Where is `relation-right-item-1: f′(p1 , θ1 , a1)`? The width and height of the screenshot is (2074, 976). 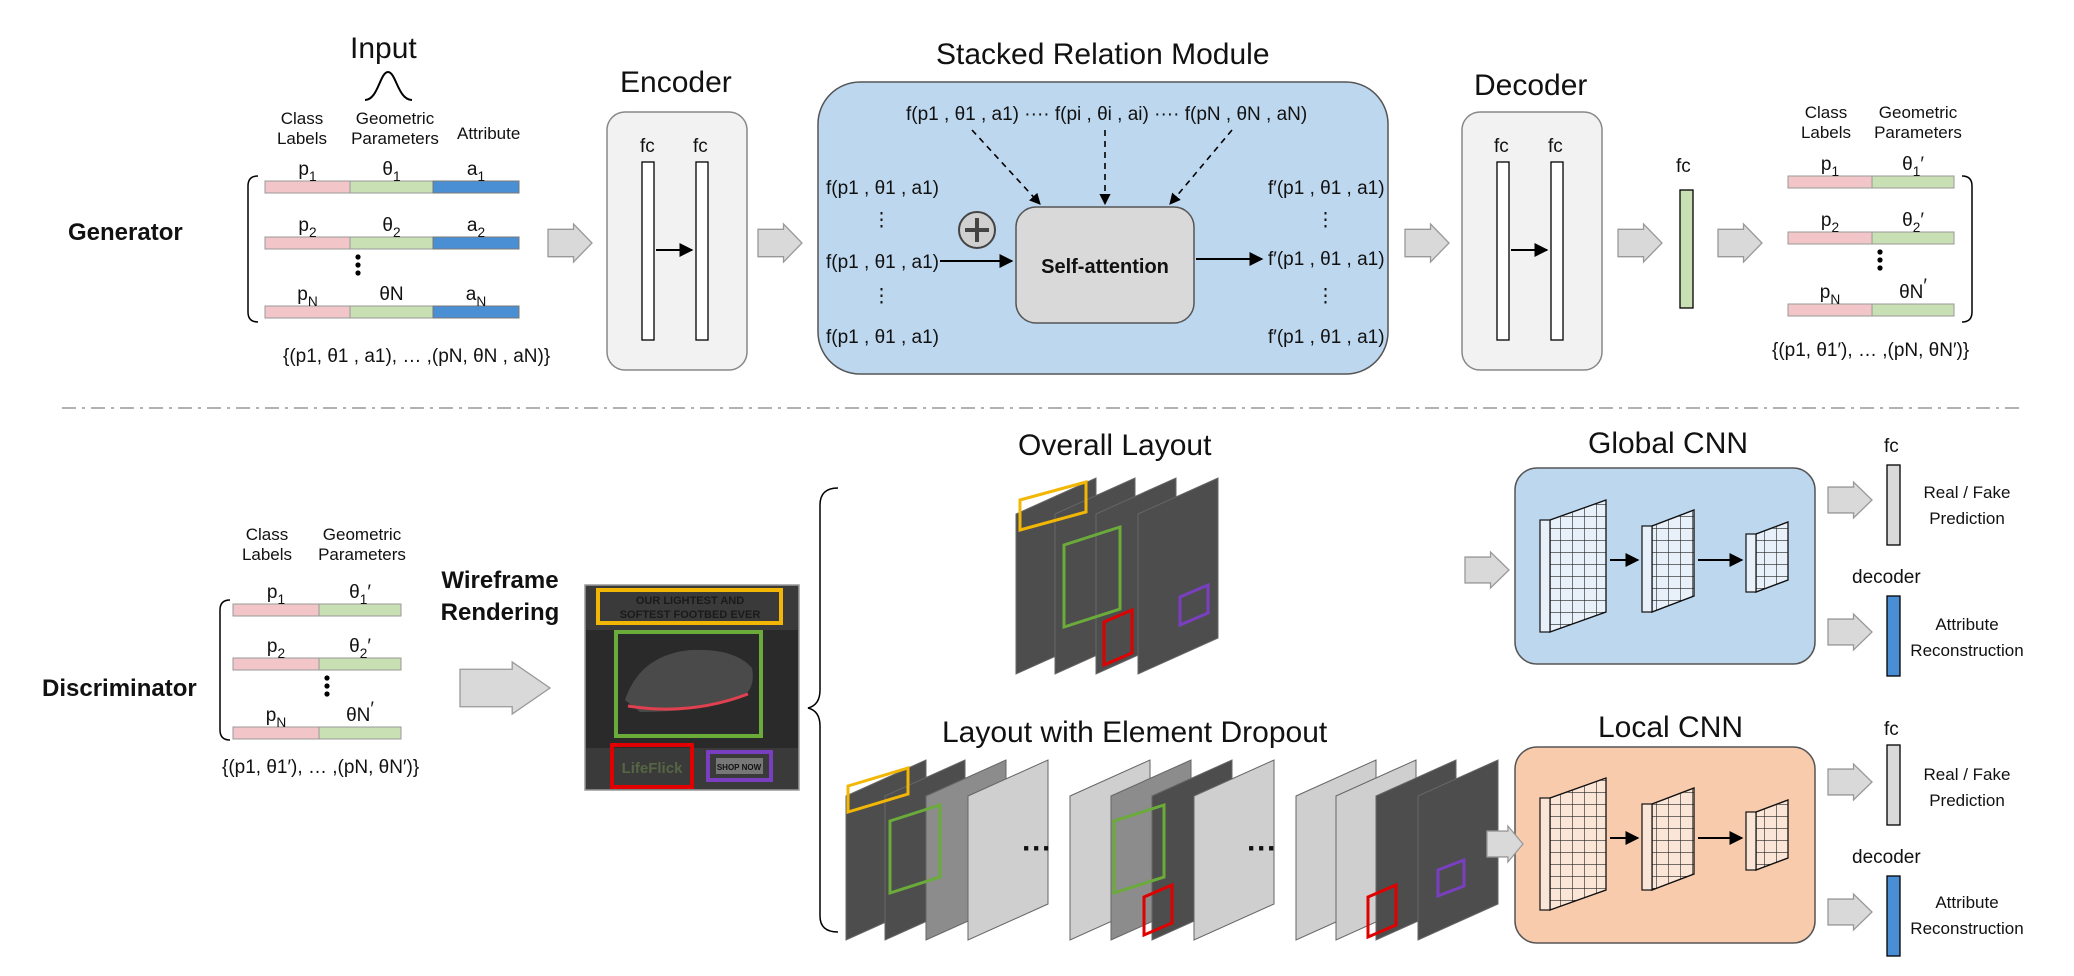 relation-right-item-1: f′(p1 , θ1 , a1) is located at coordinates (1326, 188).